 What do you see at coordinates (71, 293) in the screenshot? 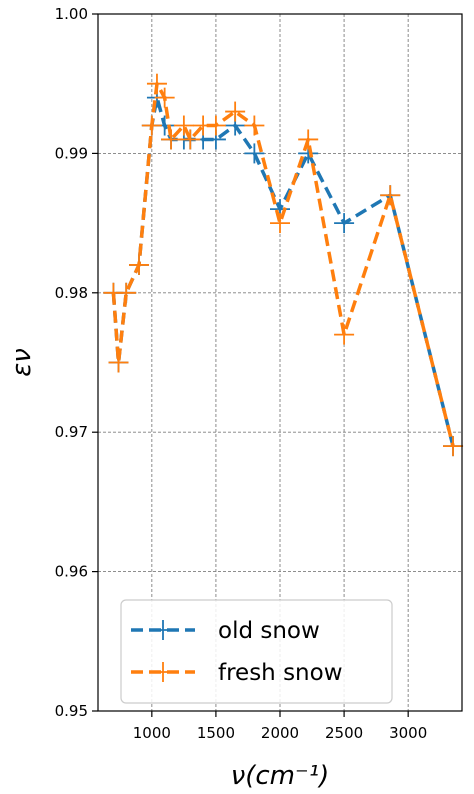
I see `y-tick-label: 0.98` at bounding box center [71, 293].